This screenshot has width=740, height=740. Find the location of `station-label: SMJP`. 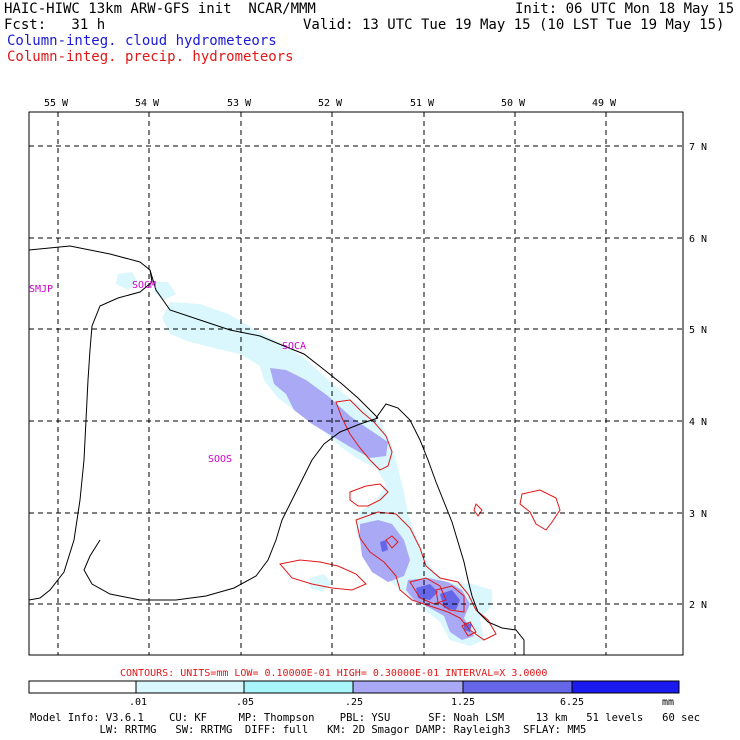

station-label: SMJP is located at coordinates (41, 289).